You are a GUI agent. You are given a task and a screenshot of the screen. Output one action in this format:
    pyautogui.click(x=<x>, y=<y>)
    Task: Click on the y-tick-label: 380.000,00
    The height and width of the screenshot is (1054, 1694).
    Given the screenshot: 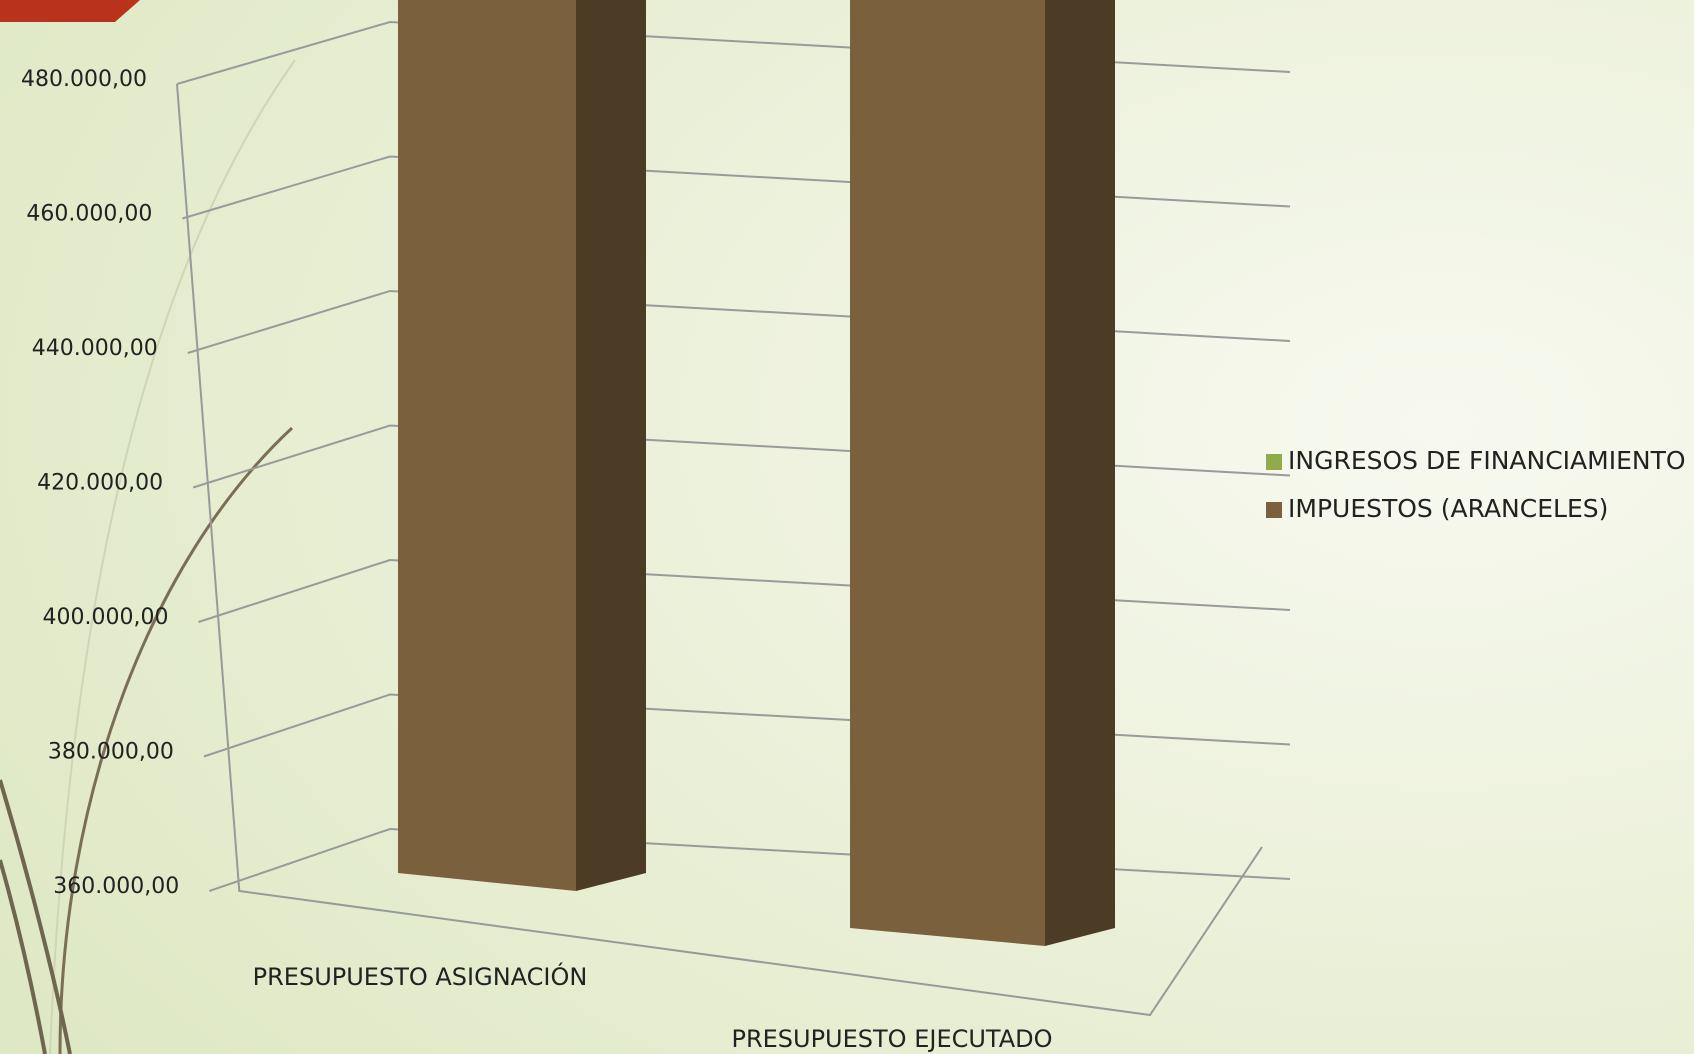 What is the action you would take?
    pyautogui.click(x=111, y=752)
    